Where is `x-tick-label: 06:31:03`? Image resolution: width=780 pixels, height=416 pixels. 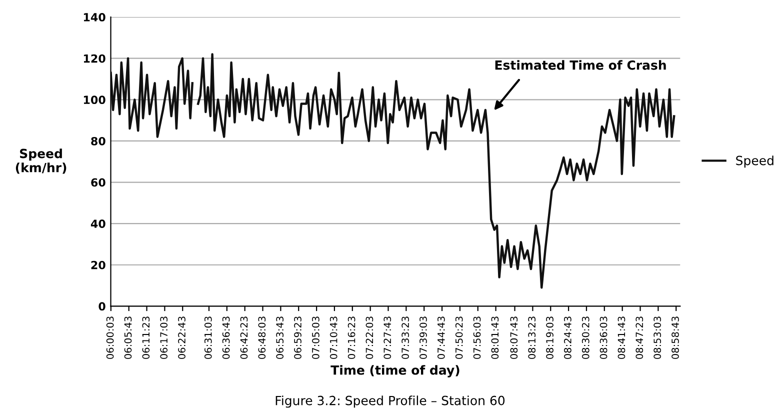
x-tick-label: 06:31:03 is located at coordinates (208, 337).